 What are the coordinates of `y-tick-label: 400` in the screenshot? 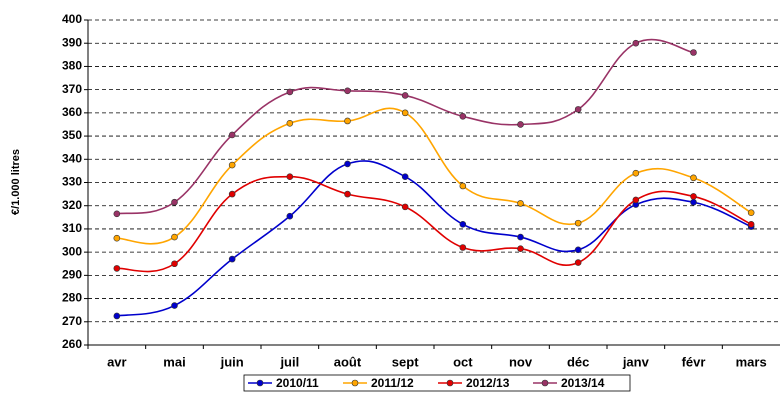 It's located at (72, 19).